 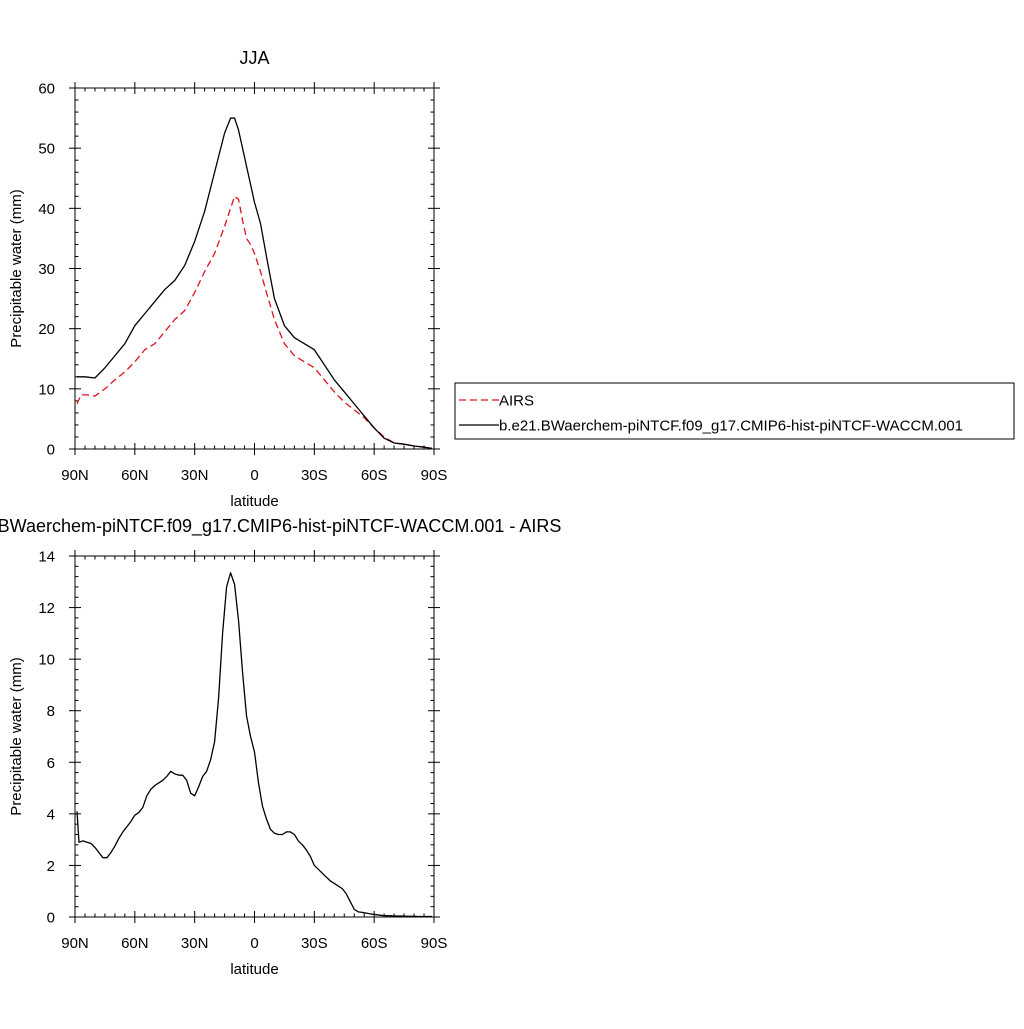 I want to click on chart-0-y-tick-label: 50, so click(x=46, y=149).